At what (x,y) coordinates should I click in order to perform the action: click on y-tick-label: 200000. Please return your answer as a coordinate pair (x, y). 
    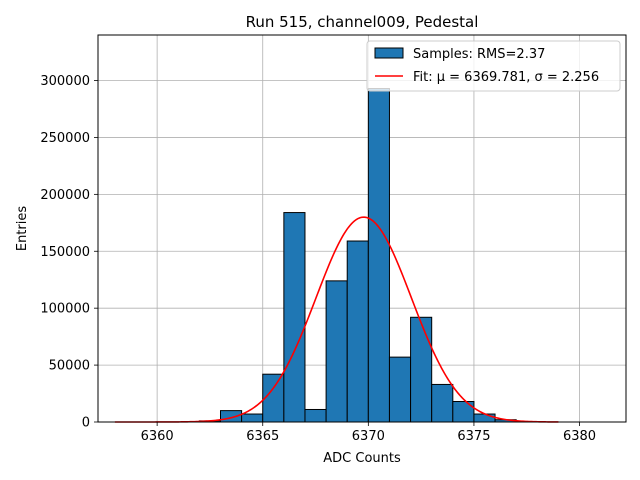
    Looking at the image, I should click on (65, 195).